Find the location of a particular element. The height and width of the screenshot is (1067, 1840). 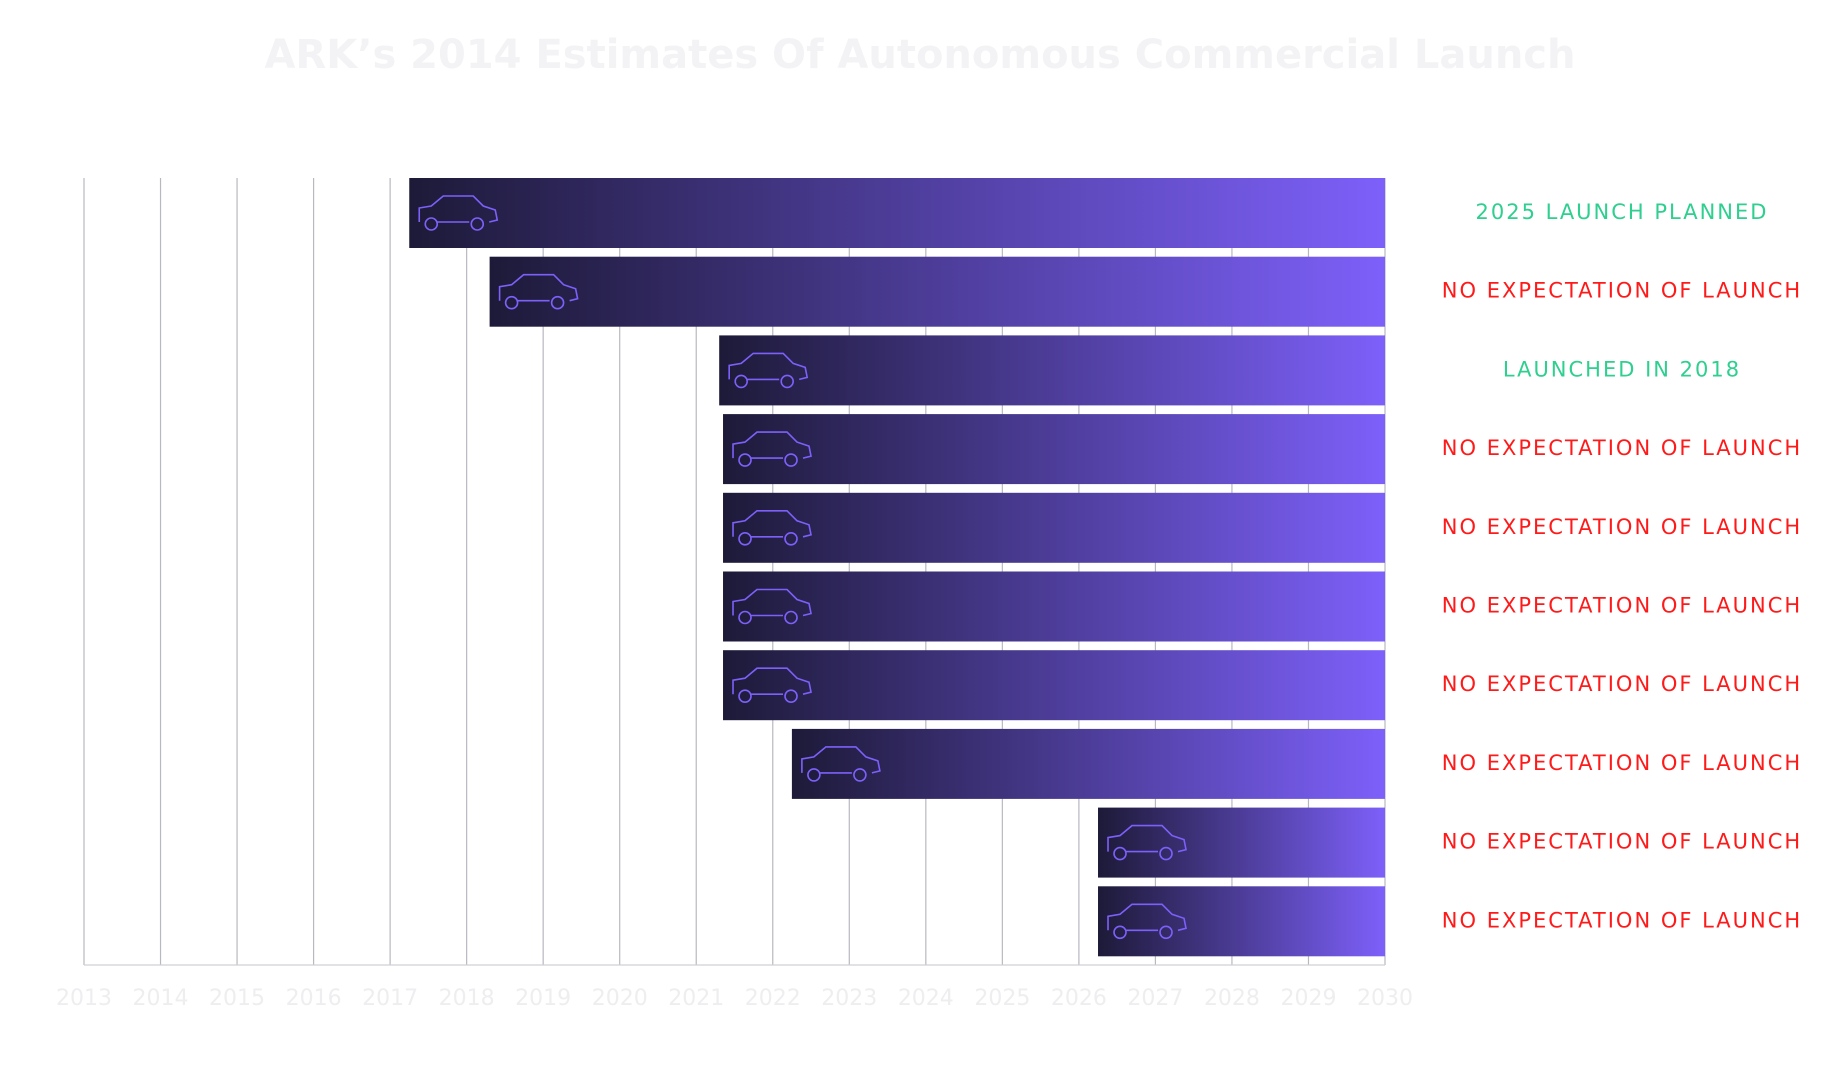

x-tick-label: 2013 is located at coordinates (84, 998).